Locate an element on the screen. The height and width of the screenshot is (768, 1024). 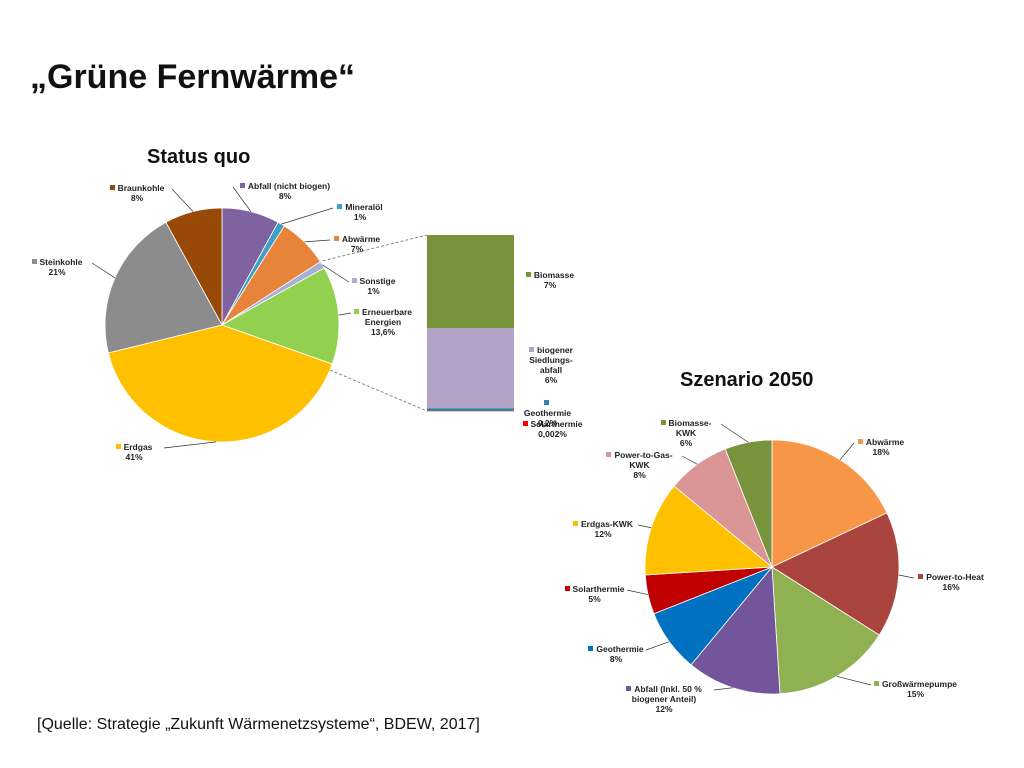
value-label: 18% is located at coordinates (881, 452).